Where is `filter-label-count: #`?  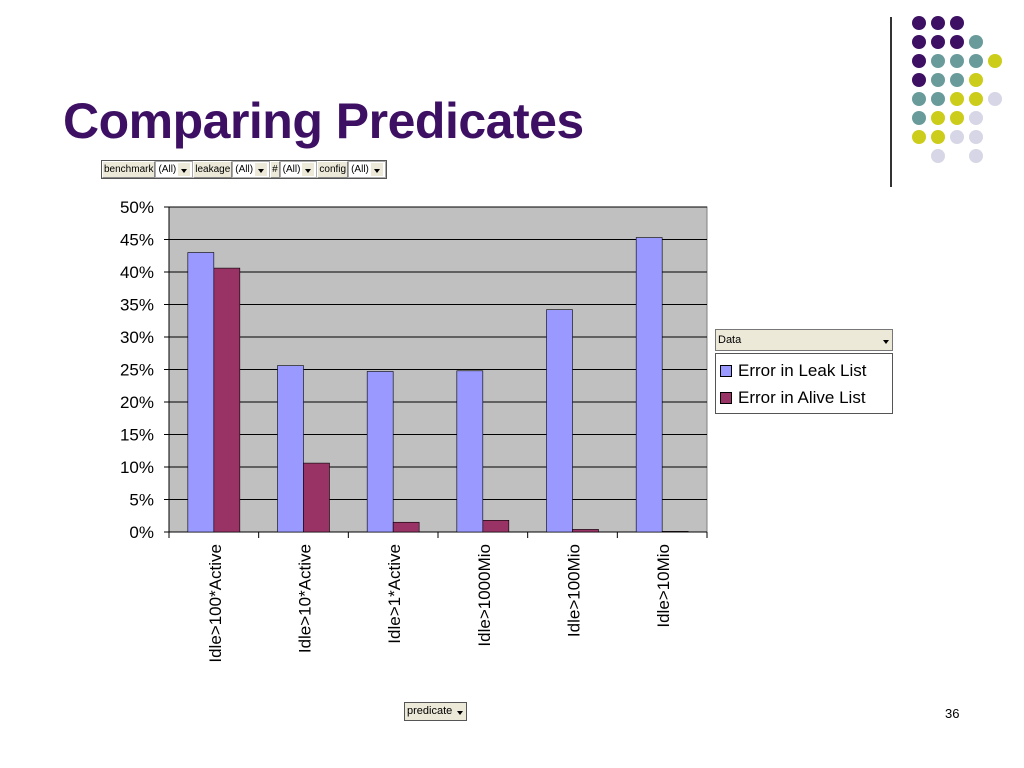 filter-label-count: # is located at coordinates (275, 169).